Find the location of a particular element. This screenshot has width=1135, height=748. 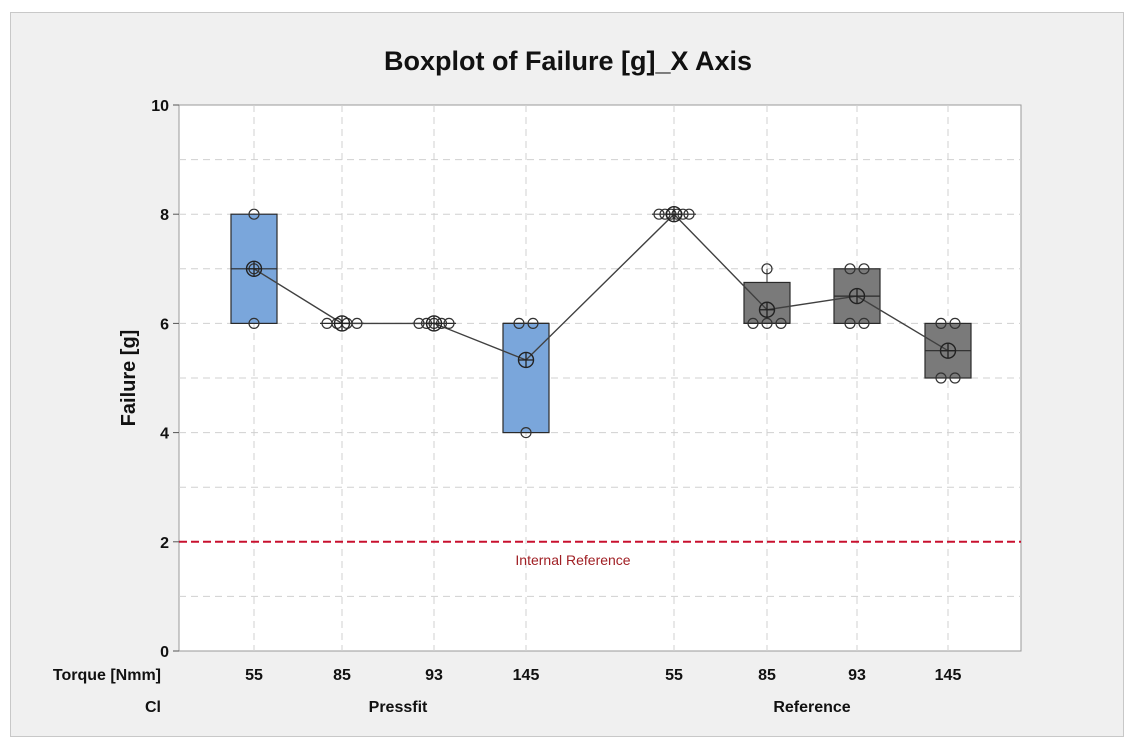

y-tick-label: 0 is located at coordinates (164, 652).